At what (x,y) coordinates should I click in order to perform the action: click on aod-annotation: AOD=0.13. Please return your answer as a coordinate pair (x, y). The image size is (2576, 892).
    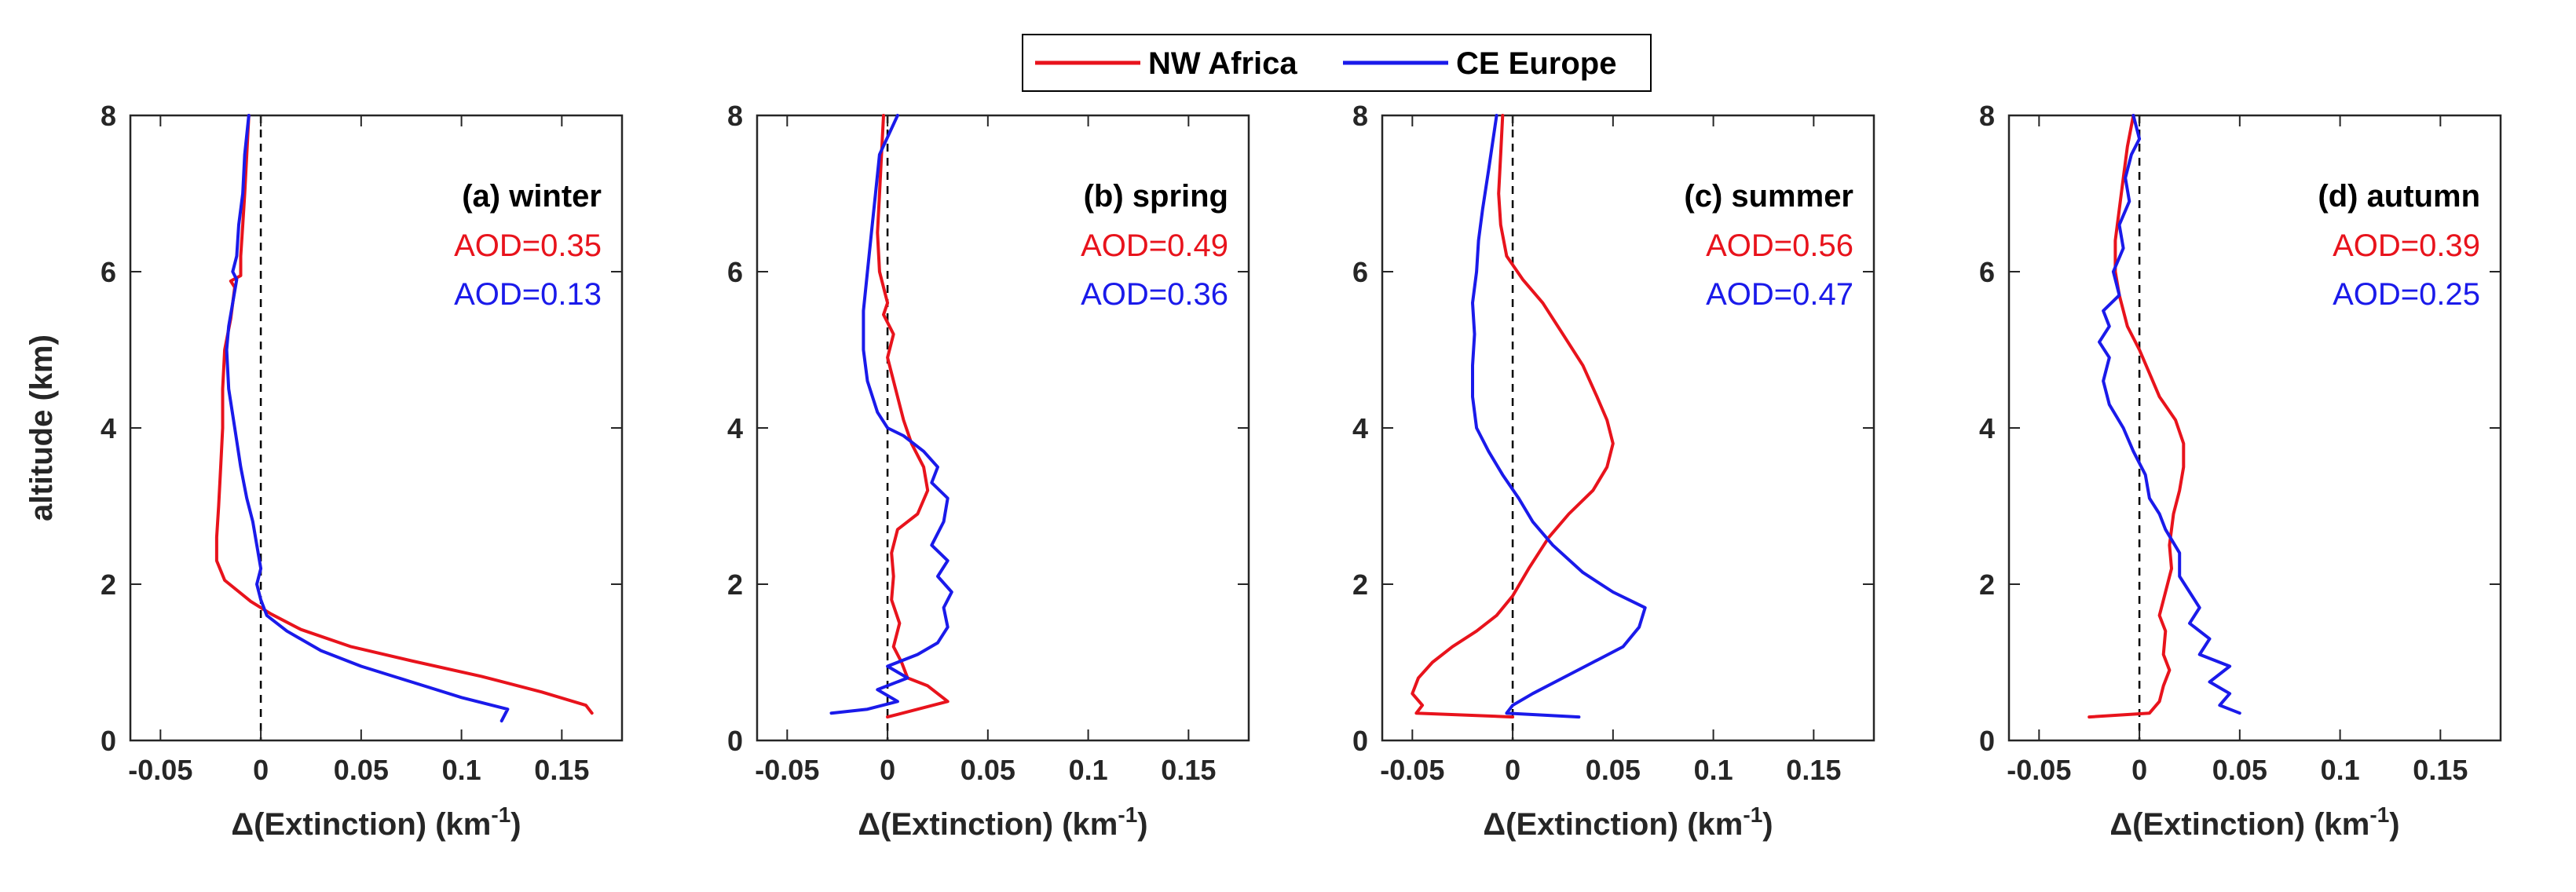
    Looking at the image, I should click on (528, 294).